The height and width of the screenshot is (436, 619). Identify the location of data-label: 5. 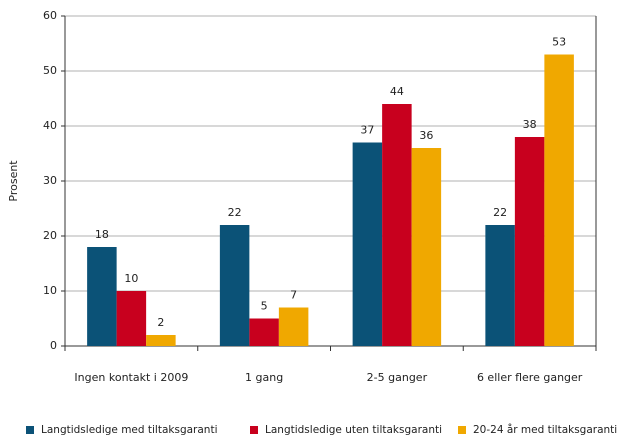
(264, 306).